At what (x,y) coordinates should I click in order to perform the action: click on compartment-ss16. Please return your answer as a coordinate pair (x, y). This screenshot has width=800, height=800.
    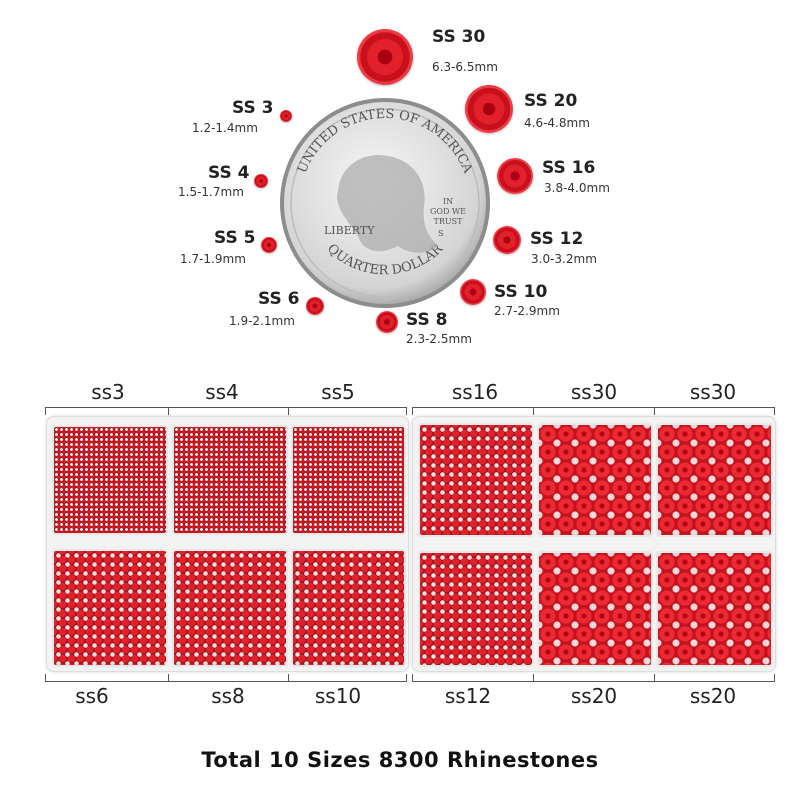
    Looking at the image, I should click on (476, 480).